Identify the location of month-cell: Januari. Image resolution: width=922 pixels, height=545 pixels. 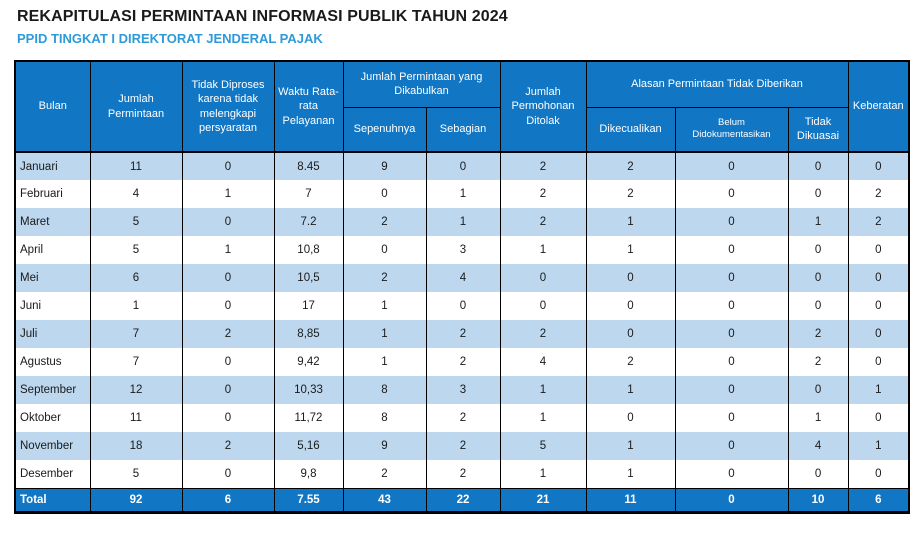
(52, 166).